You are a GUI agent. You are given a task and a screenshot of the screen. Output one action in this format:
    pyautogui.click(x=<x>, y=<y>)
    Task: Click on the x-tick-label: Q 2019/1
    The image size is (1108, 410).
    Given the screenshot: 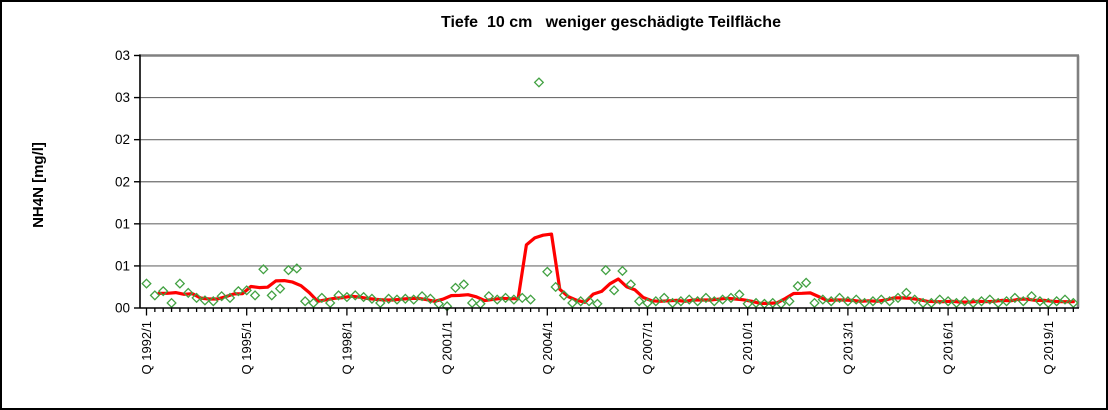 What is the action you would take?
    pyautogui.click(x=1048, y=348)
    